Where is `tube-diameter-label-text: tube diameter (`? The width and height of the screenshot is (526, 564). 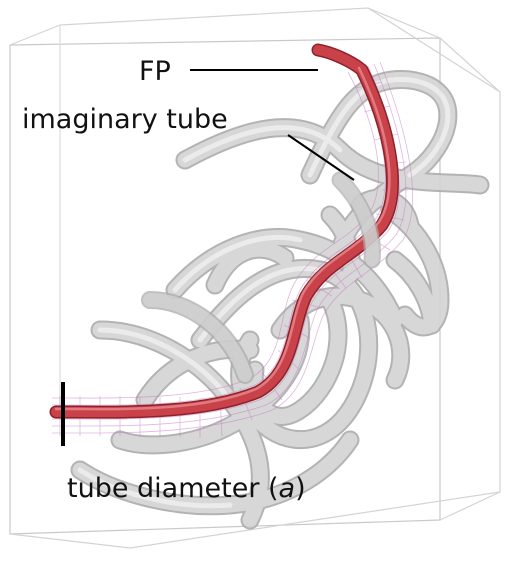
tube-diameter-label-text: tube diameter ( is located at coordinates (173, 488).